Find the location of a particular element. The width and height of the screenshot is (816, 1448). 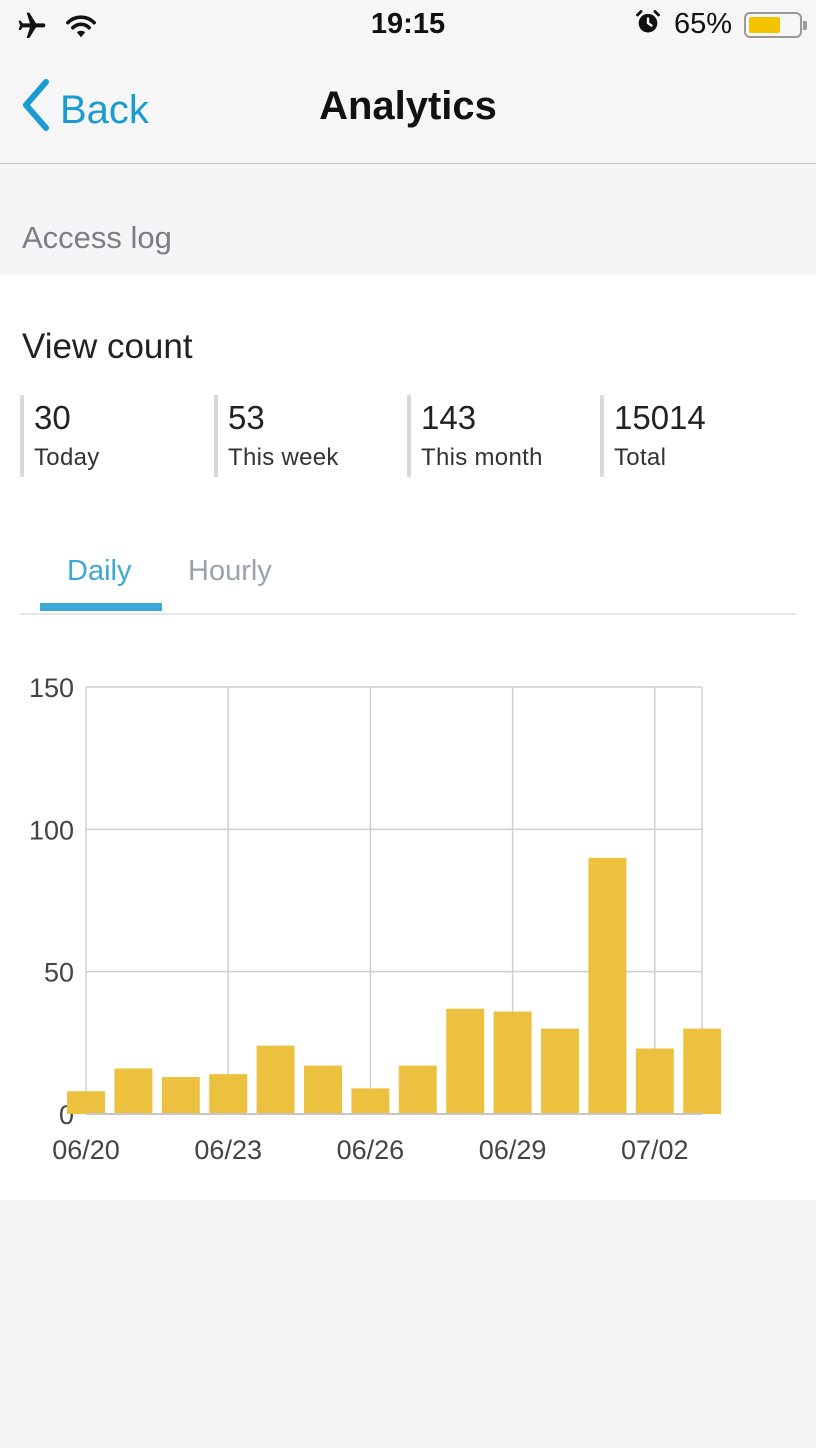

stat-today: 30 Today is located at coordinates (116, 436).